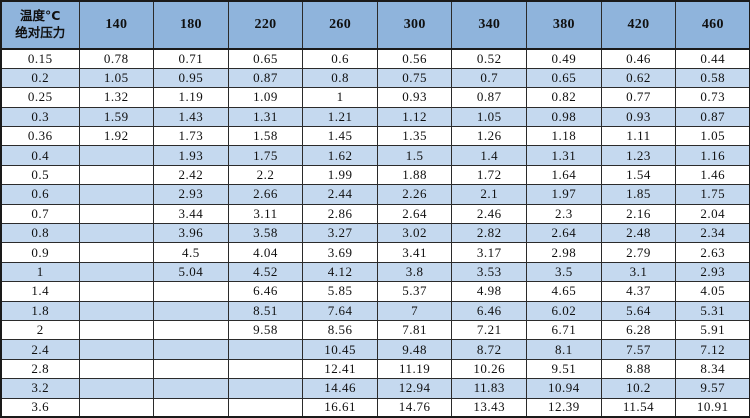 The height and width of the screenshot is (418, 750). I want to click on row-header-cell: 1.4, so click(40, 291).